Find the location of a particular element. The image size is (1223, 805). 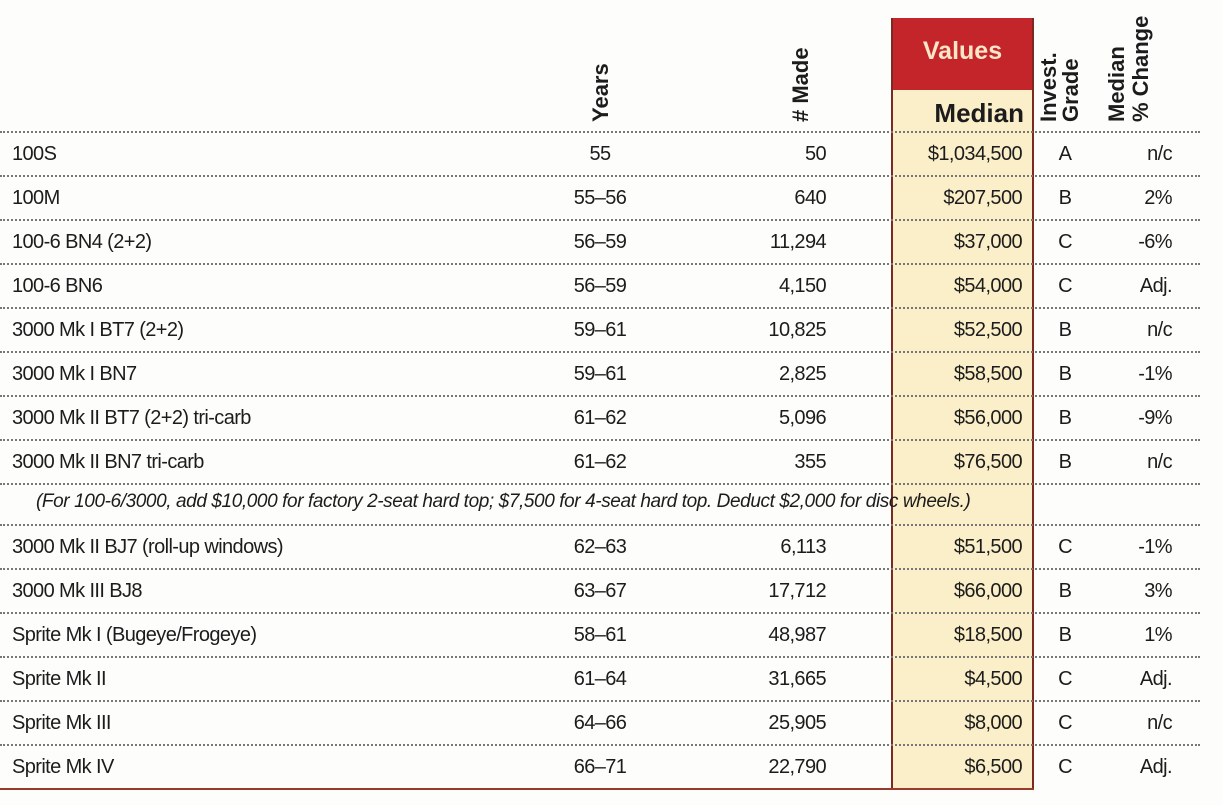

model-name: 3000 Mk II BT7 (2+2) tri-carb is located at coordinates (131, 418).